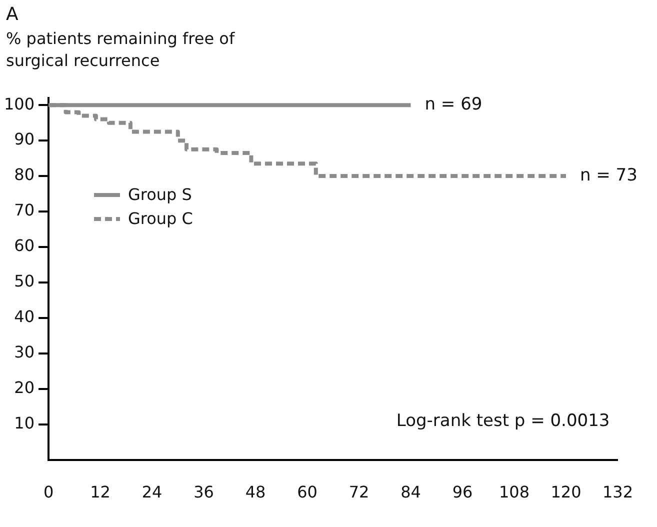 The image size is (657, 527). Describe the element at coordinates (24, 139) in the screenshot. I see `y-tick-label: 90` at that location.